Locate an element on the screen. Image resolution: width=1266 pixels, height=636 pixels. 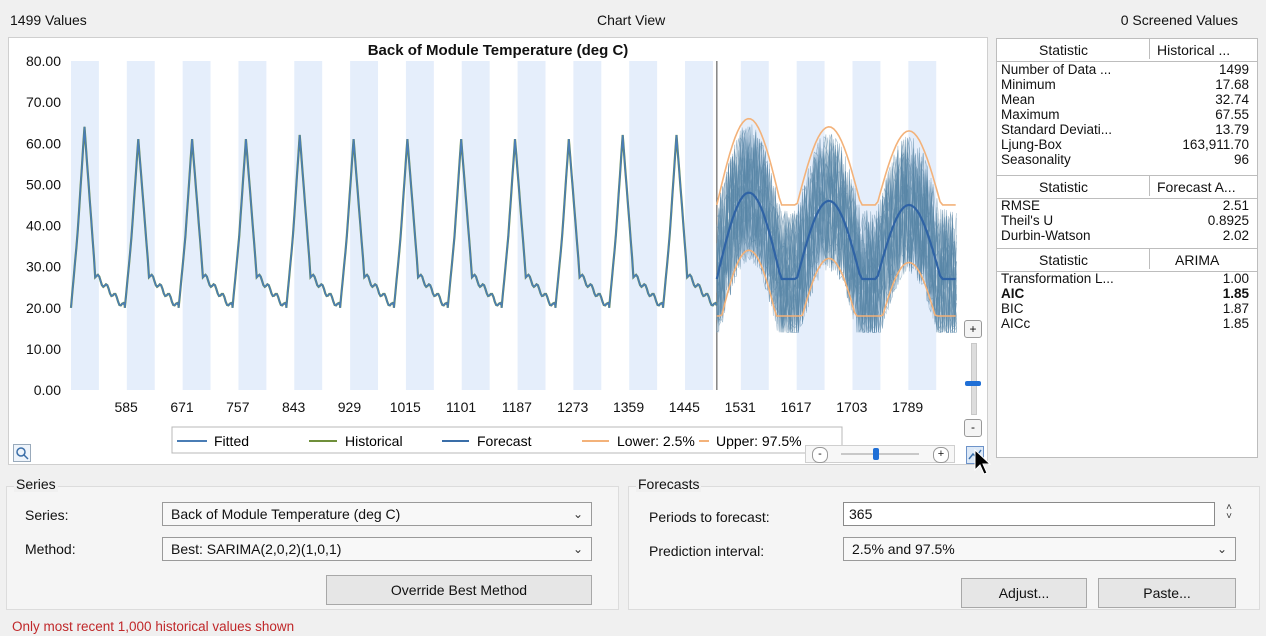
legend-upper: Upper: 97.5% is located at coordinates (759, 441).